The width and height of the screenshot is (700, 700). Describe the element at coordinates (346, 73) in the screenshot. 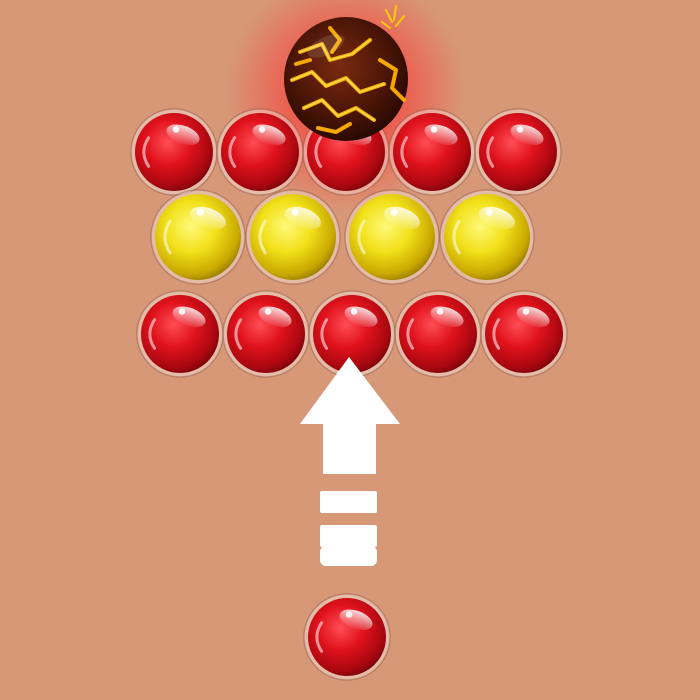

I see `lava-fire-ball-icon` at that location.